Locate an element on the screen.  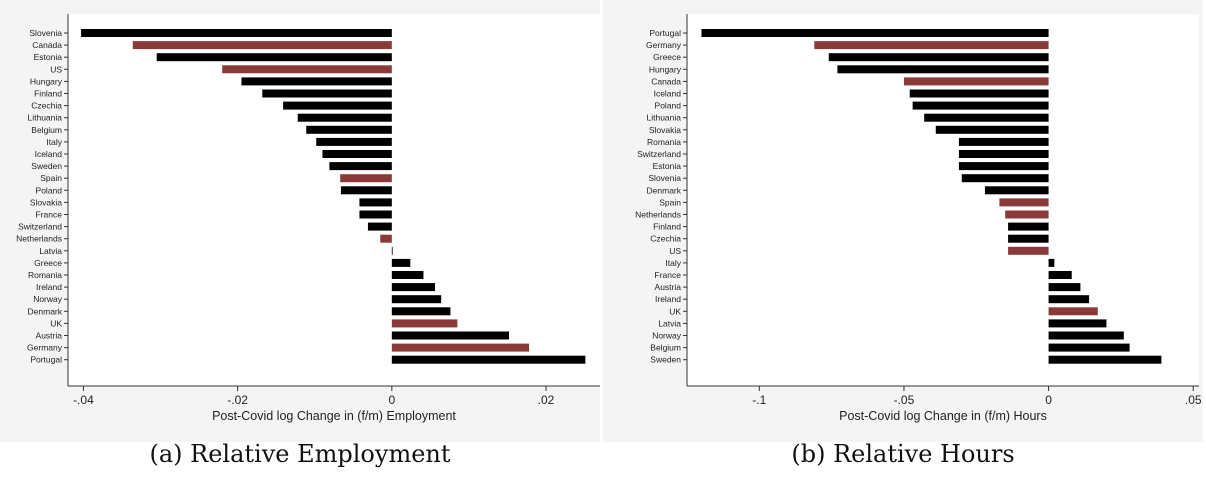
category-label: Ireland is located at coordinates (668, 299).